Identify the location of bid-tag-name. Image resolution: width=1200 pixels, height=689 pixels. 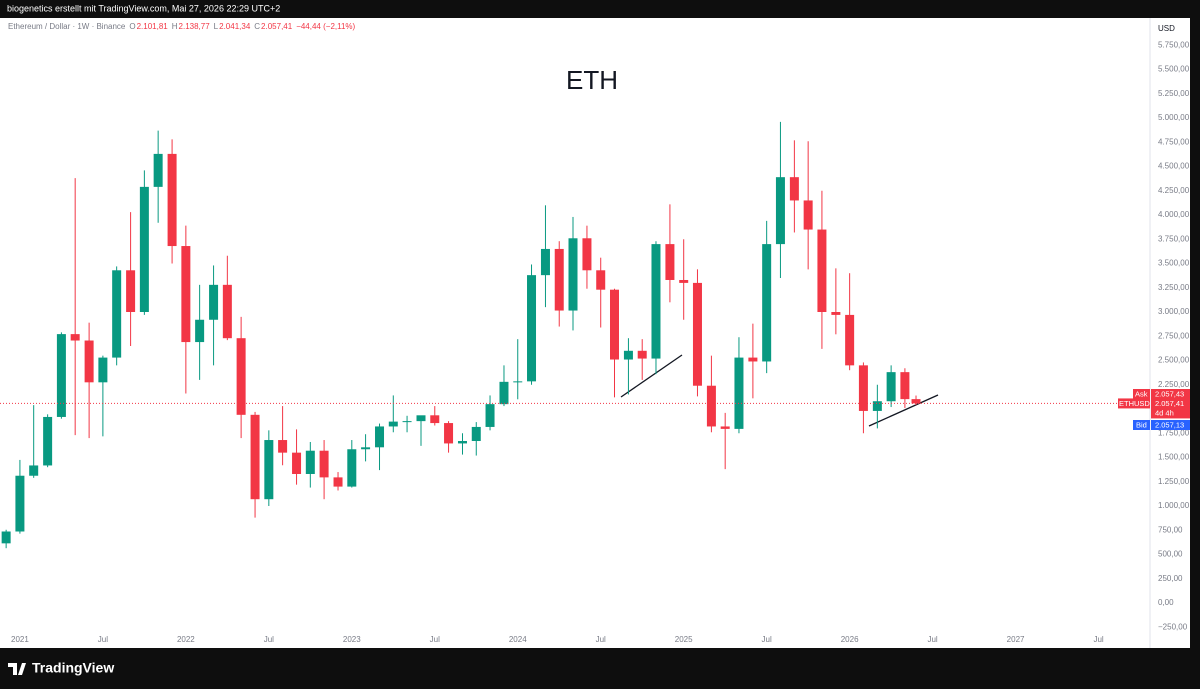
(1141, 425).